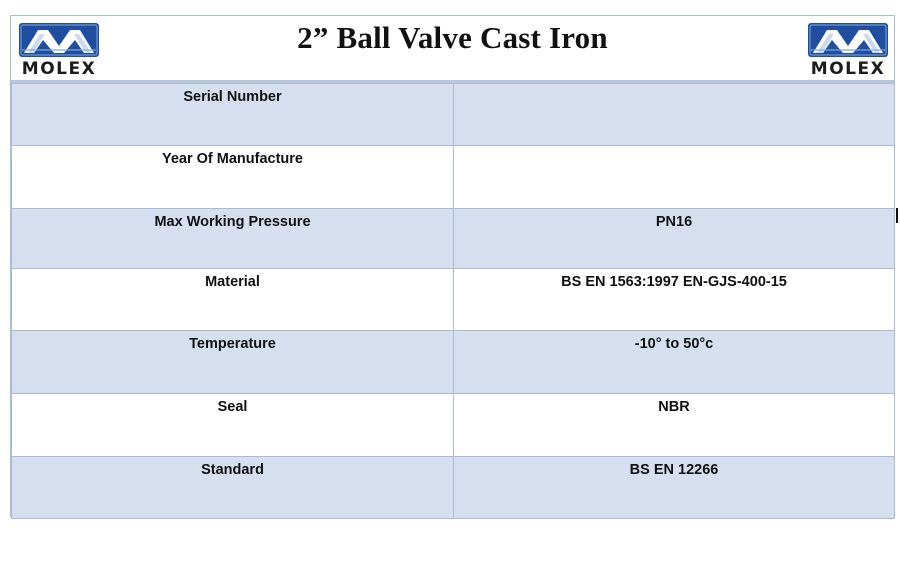  What do you see at coordinates (232, 238) in the screenshot?
I see `spec-label: Max Working Pressure` at bounding box center [232, 238].